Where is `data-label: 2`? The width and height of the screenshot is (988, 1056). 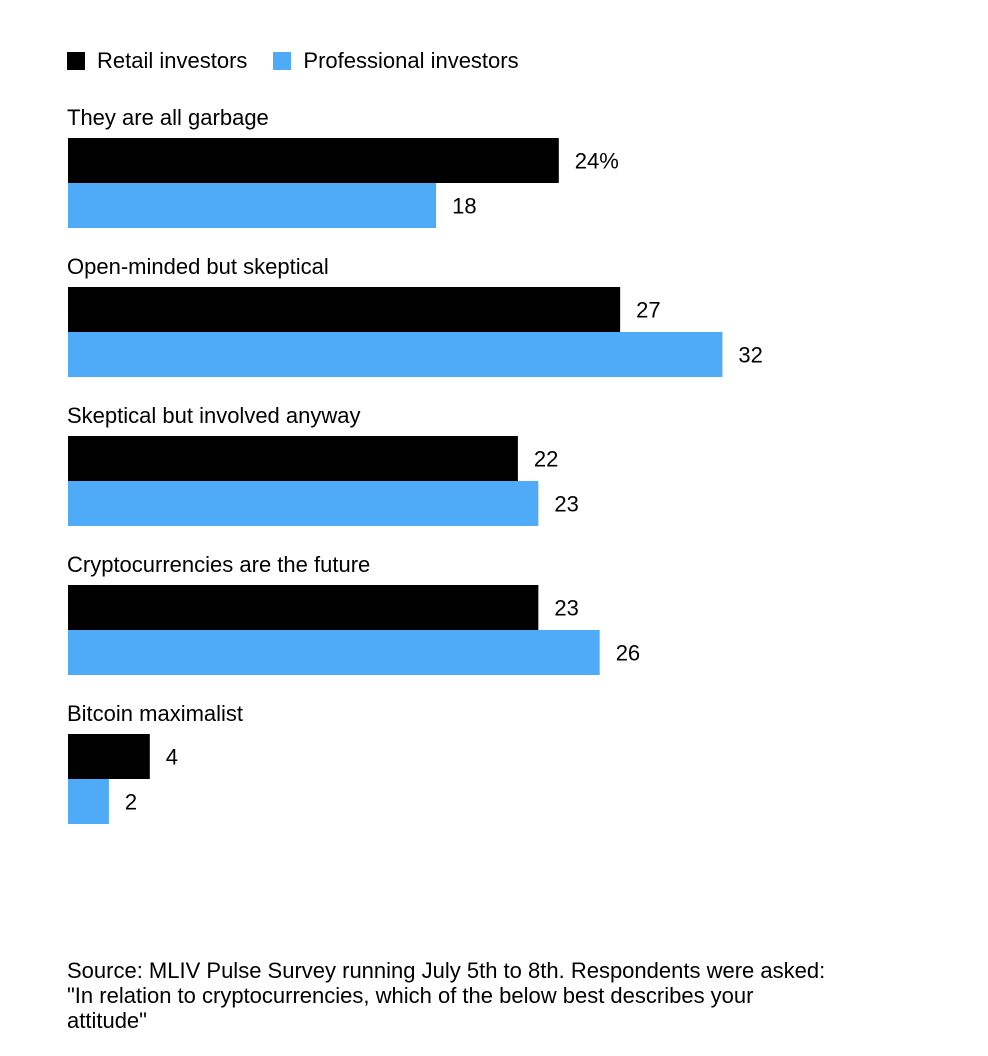 data-label: 2 is located at coordinates (131, 802).